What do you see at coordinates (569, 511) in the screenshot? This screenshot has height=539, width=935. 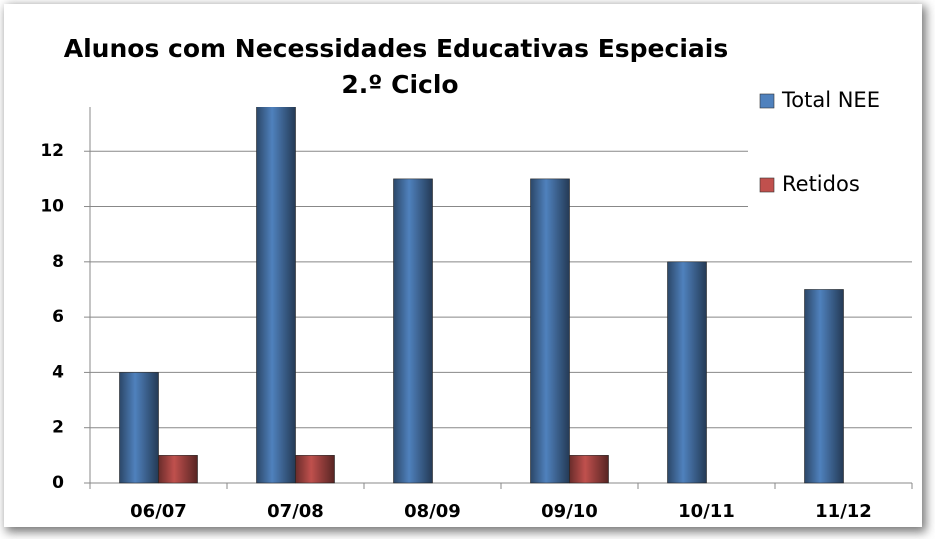 I see `x-tick-label: 09/10` at bounding box center [569, 511].